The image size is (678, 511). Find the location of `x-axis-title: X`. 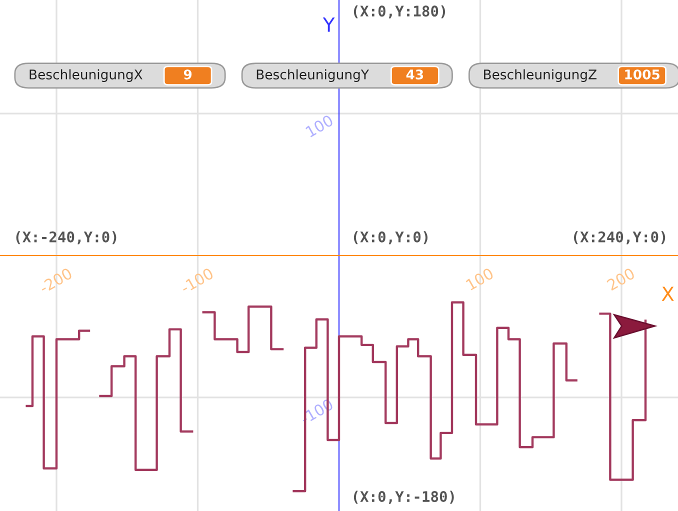

x-axis-title: X is located at coordinates (668, 293).